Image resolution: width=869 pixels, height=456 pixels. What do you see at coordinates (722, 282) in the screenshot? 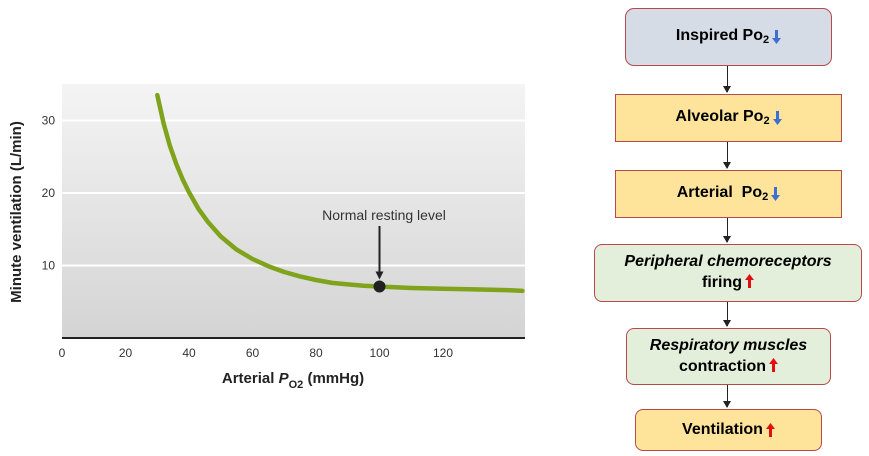
I see `chemo-line2: firing` at bounding box center [722, 282].